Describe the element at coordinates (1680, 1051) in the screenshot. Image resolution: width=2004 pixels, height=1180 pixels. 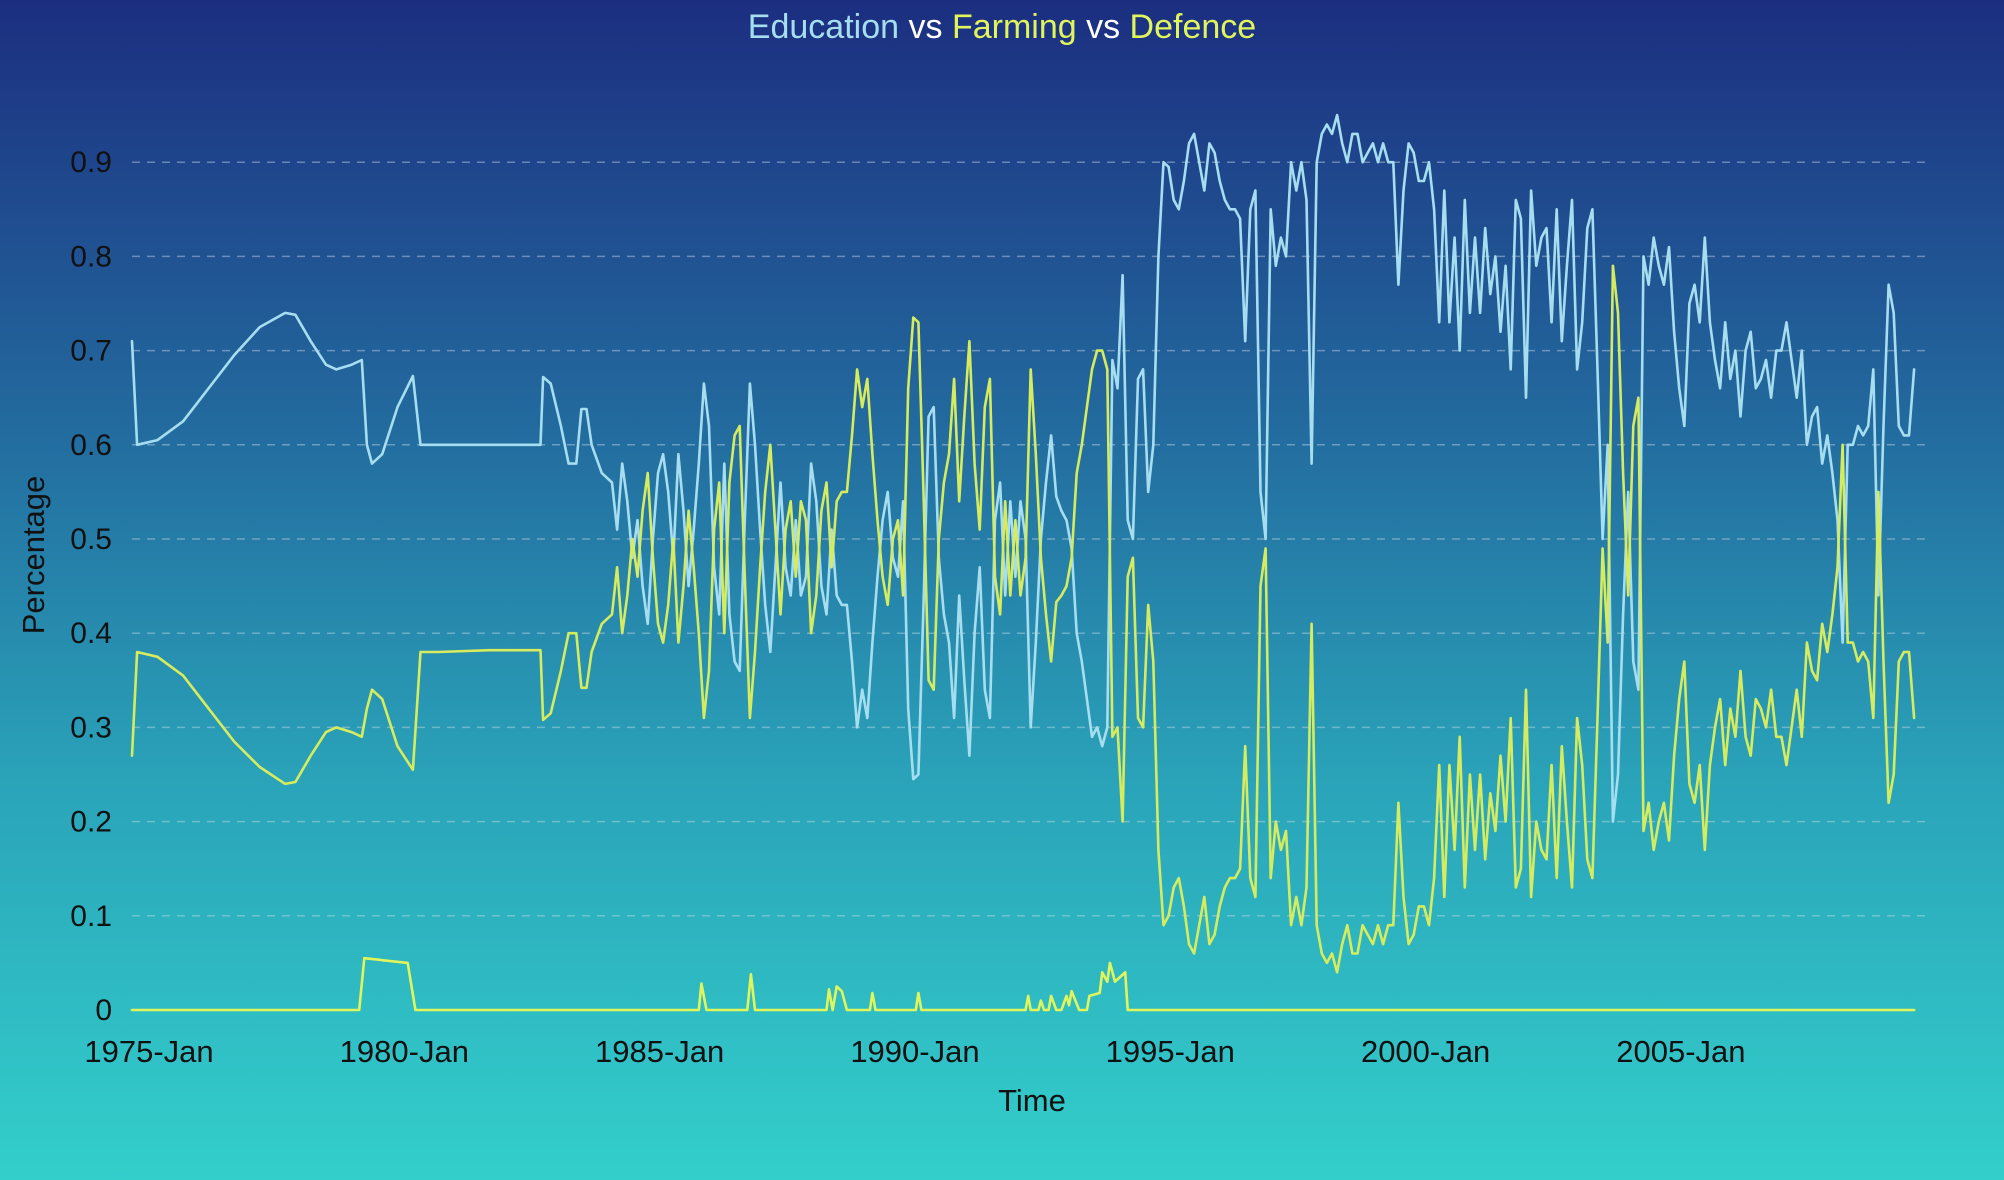
I see `x-tick-label-6: 2005-Jan` at that location.